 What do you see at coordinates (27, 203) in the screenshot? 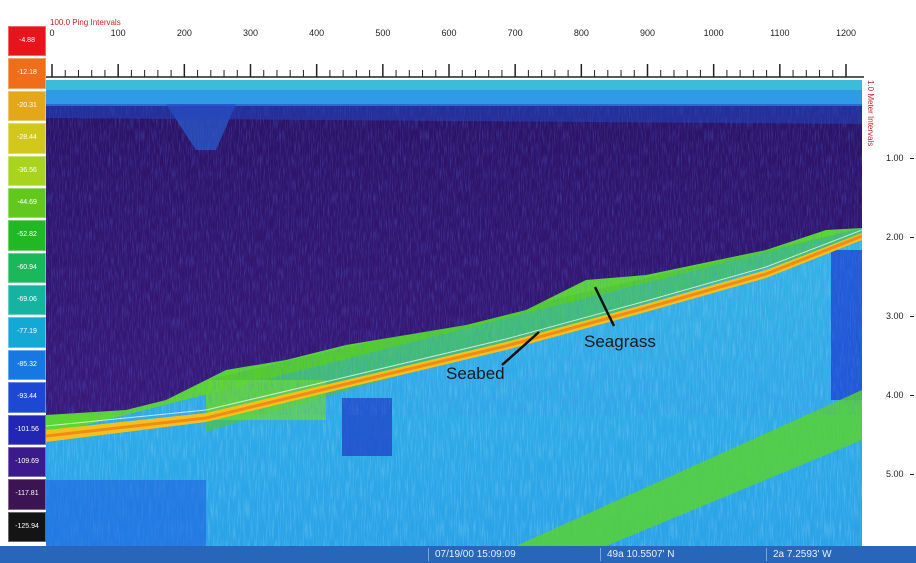
I see `scale-swatch: -44.69` at bounding box center [27, 203].